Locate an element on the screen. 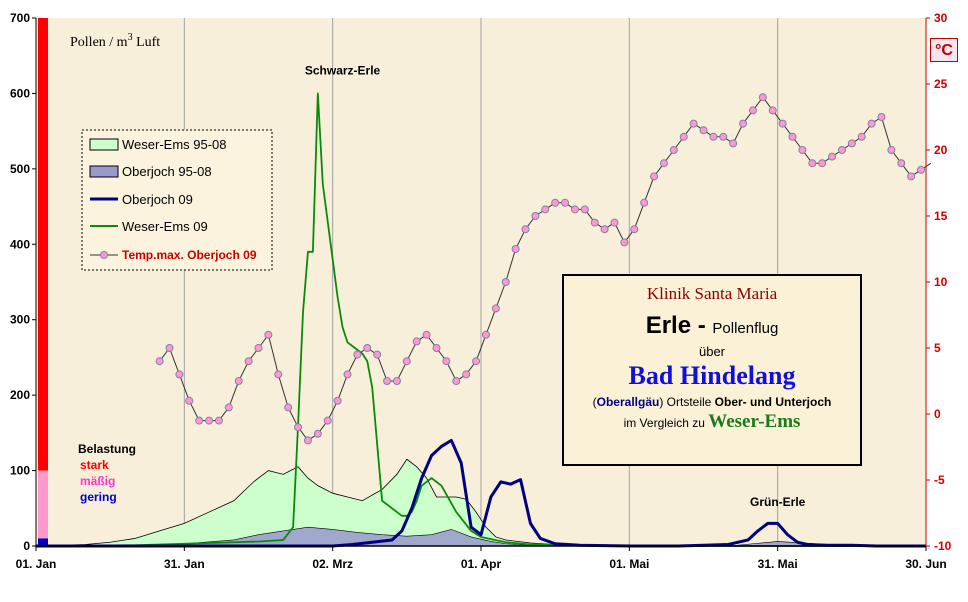 Image resolution: width=968 pixels, height=602 pixels. x-tick-label: 31. Mai is located at coordinates (778, 564).